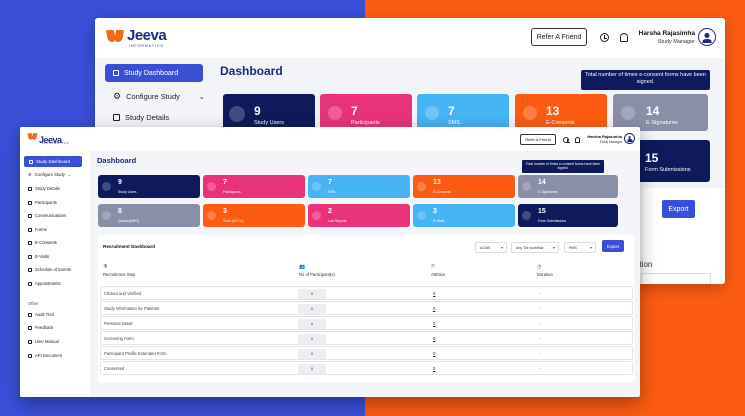  Describe the element at coordinates (491, 247) in the screenshot. I see `site-select: ACMS` at that location.